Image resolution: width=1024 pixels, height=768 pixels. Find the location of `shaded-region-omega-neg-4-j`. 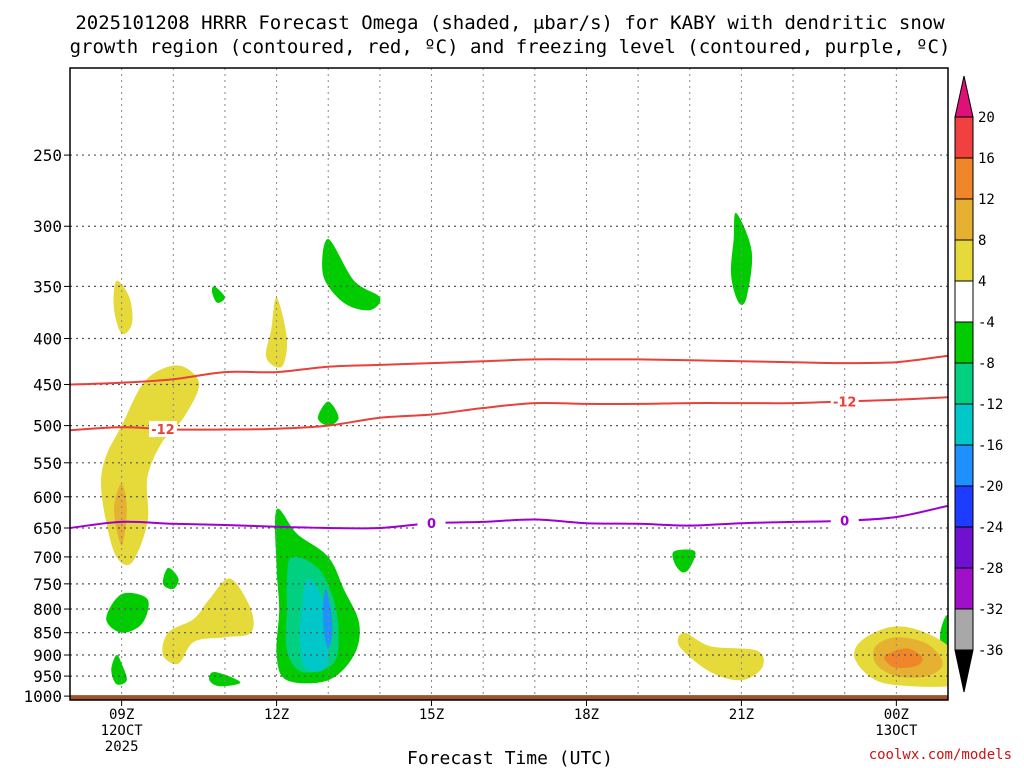

shaded-region-omega-neg-4-j is located at coordinates (225, 679).